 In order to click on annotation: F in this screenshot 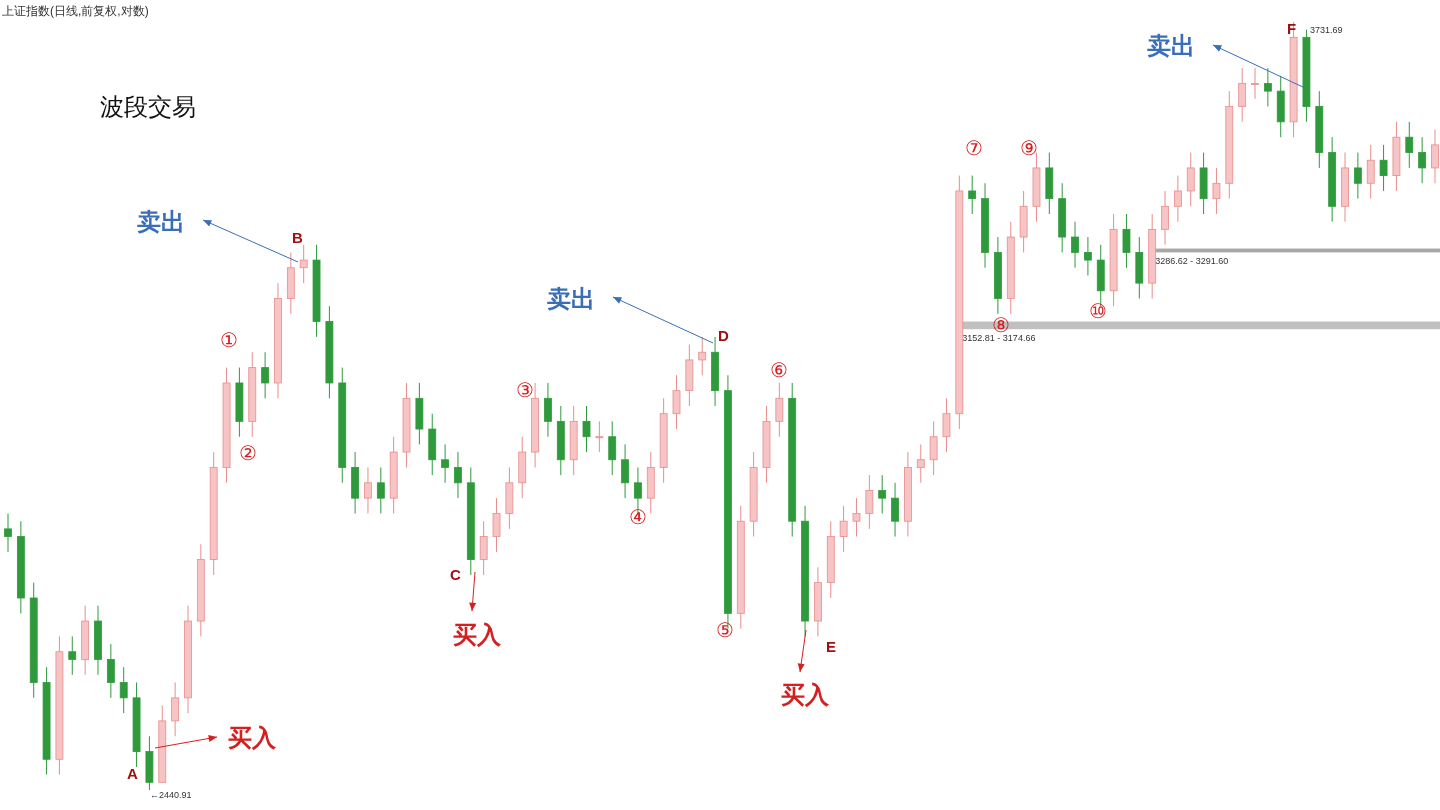, I will do `click(1292, 28)`.